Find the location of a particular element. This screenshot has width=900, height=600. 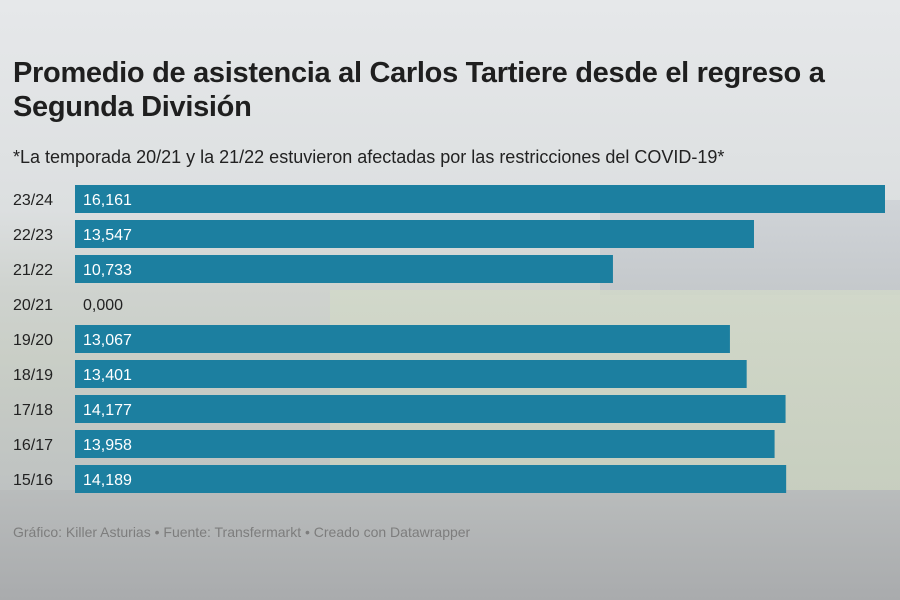

category-label: 21/22 is located at coordinates (33, 270).